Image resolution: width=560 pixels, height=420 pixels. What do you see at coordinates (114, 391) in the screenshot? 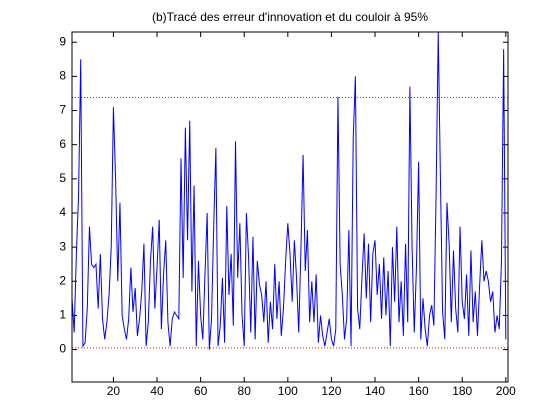
I see `x-tick-label: 20` at bounding box center [114, 391].